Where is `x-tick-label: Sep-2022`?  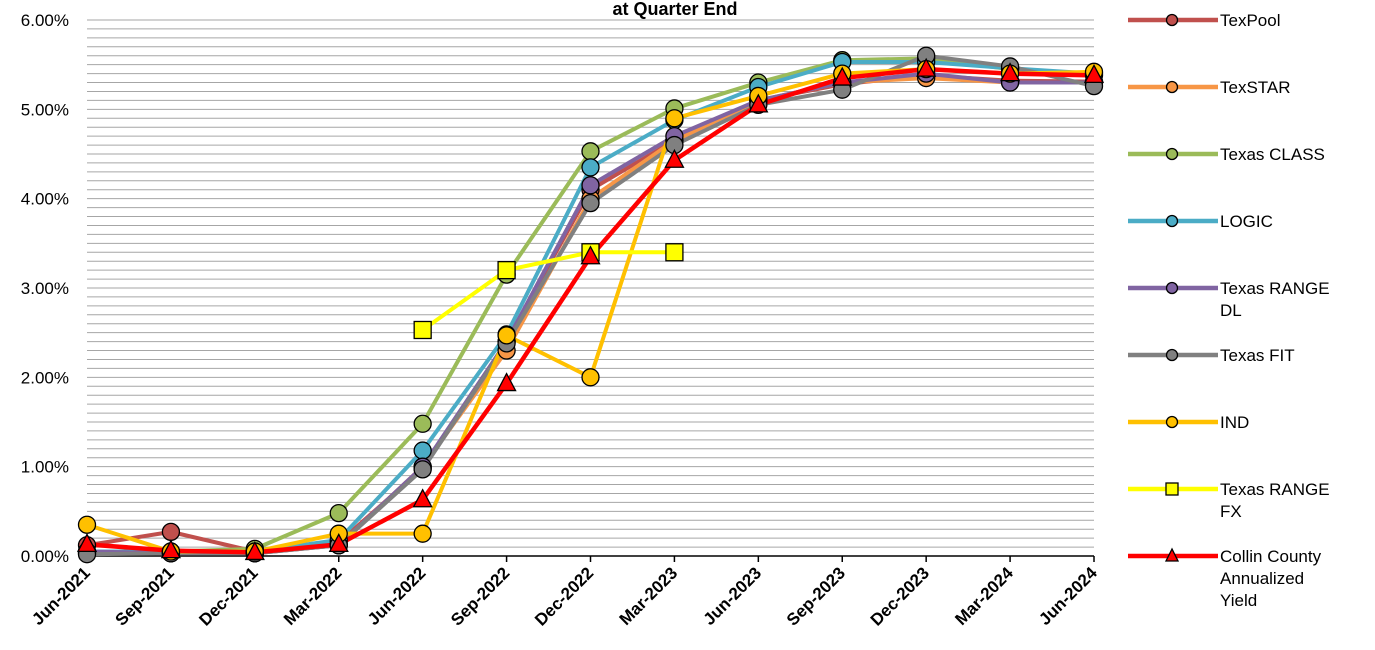
x-tick-label: Sep-2022 is located at coordinates (480, 596).